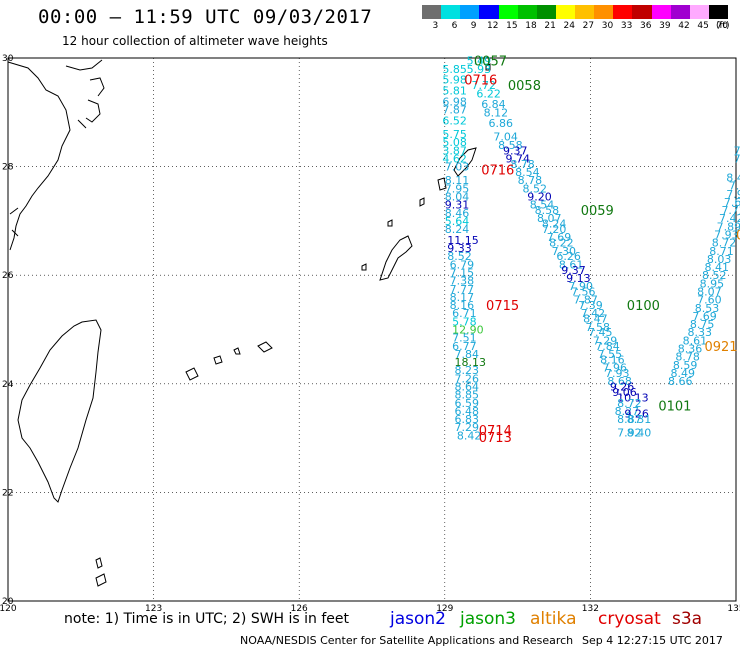 The height and width of the screenshot is (650, 740). I want to click on colorbar-tick-label: 36, so click(646, 26).